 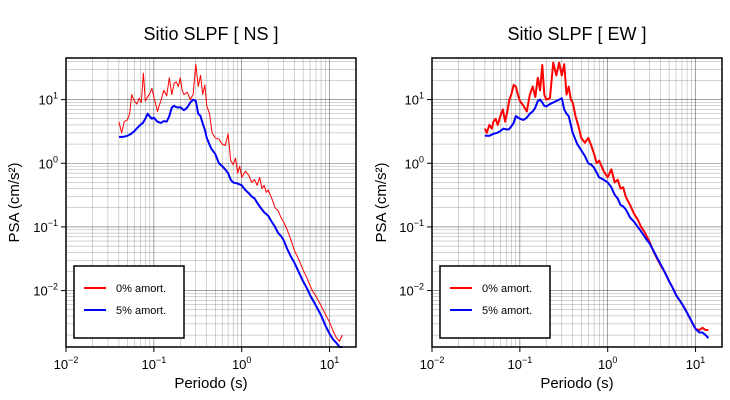 I want to click on chart-title: Sitio SLPF [ NS ], so click(x=210, y=34).